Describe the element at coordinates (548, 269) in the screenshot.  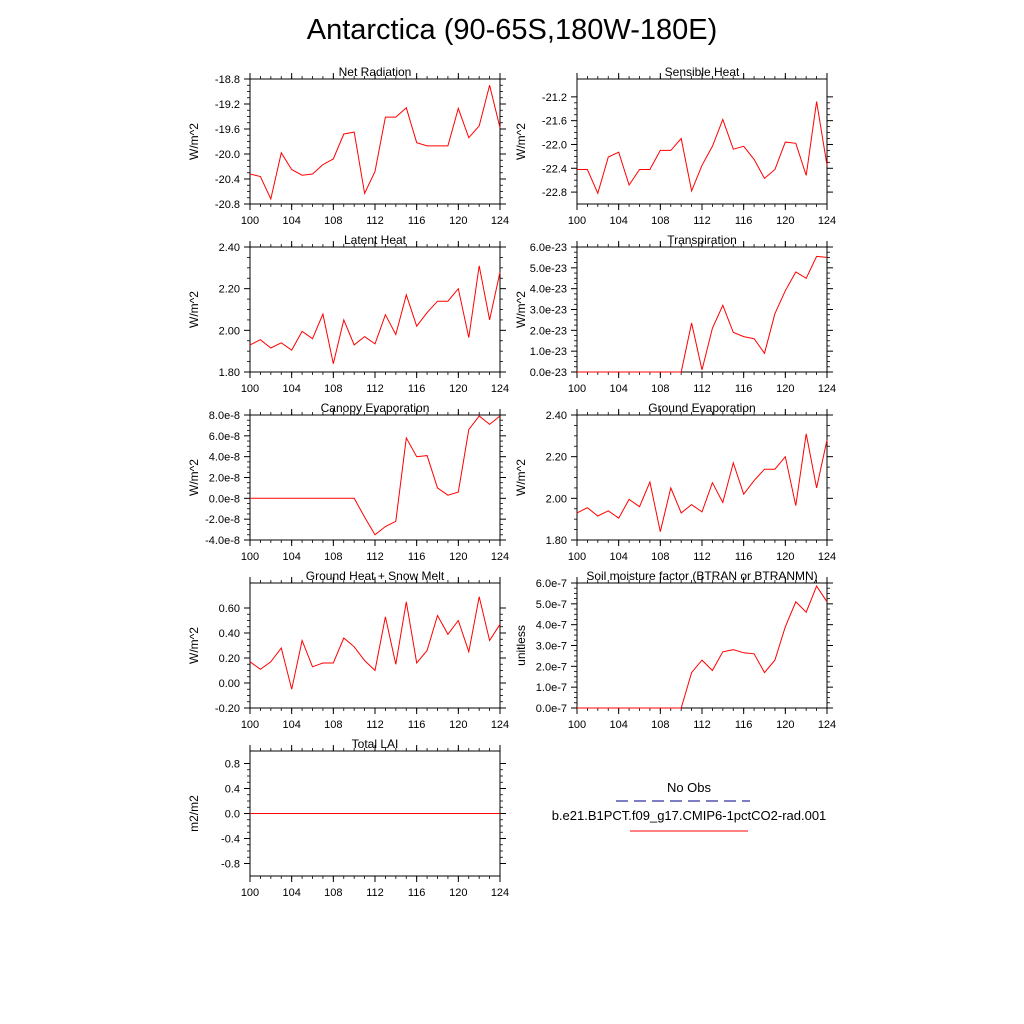
I see `y-tick-label: 5.0e-23` at that location.